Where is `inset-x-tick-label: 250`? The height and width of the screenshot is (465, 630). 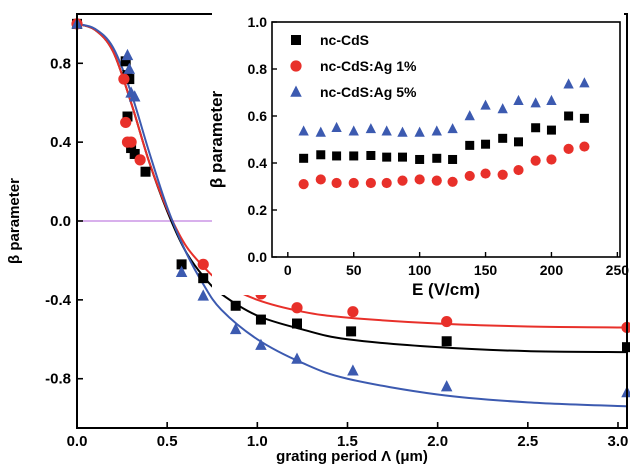 inset-x-tick-label: 250 is located at coordinates (618, 270).